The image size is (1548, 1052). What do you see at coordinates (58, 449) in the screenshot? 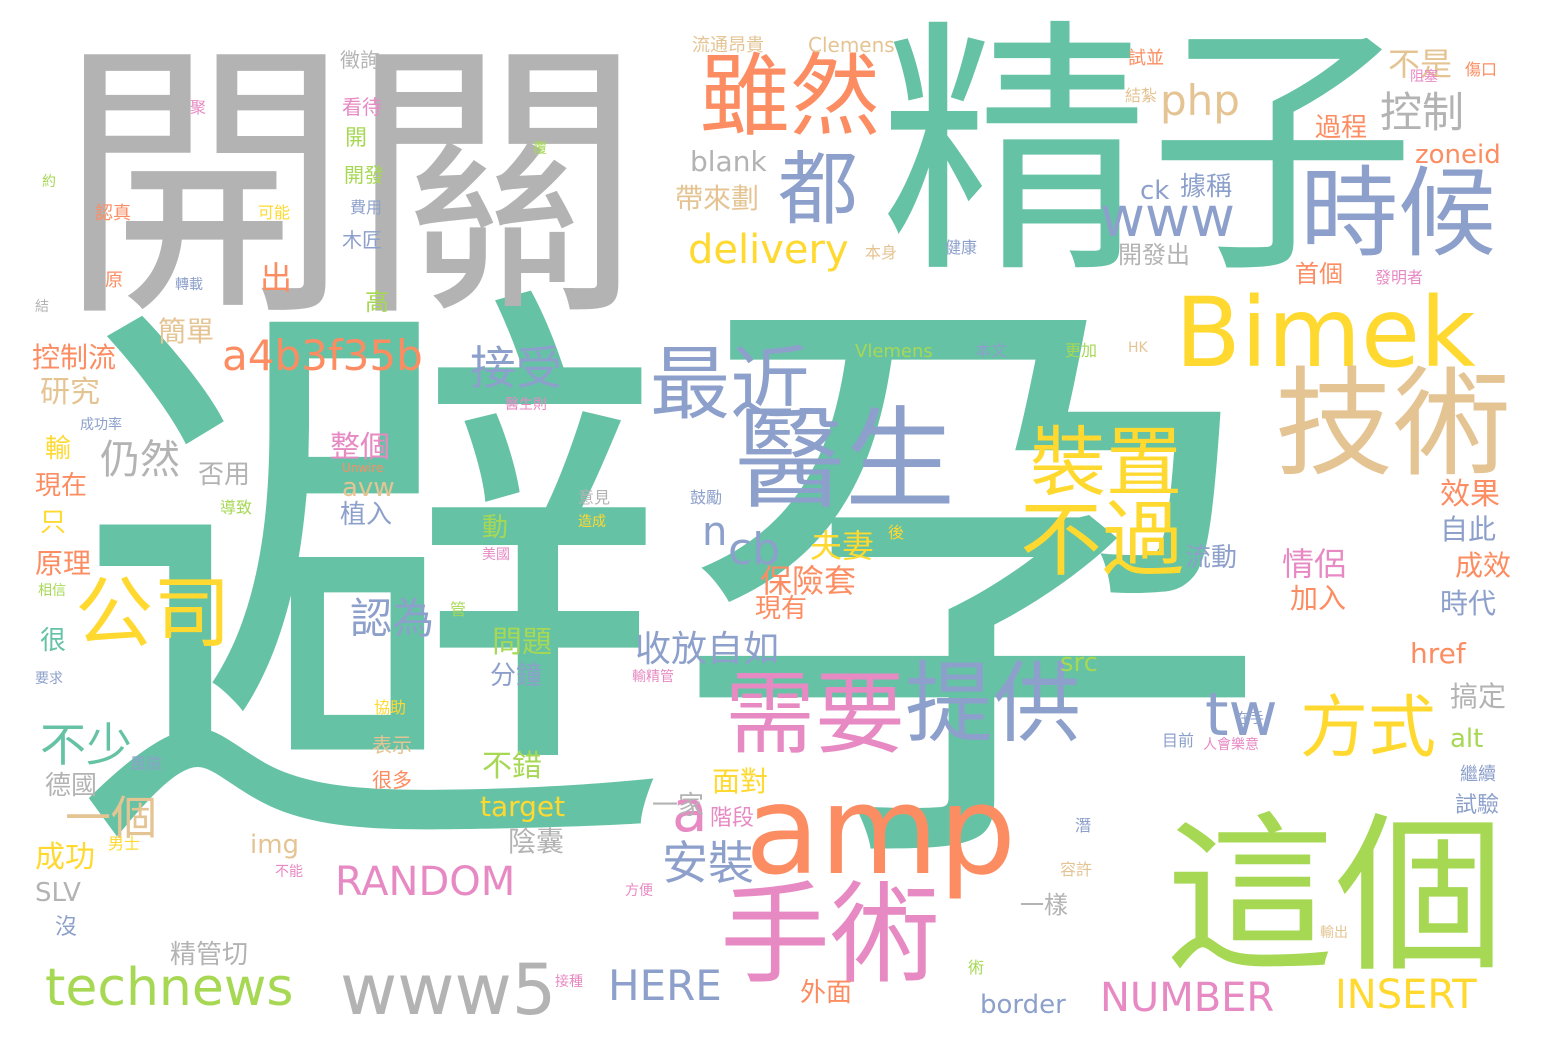
I see `word: 輸` at bounding box center [58, 449].